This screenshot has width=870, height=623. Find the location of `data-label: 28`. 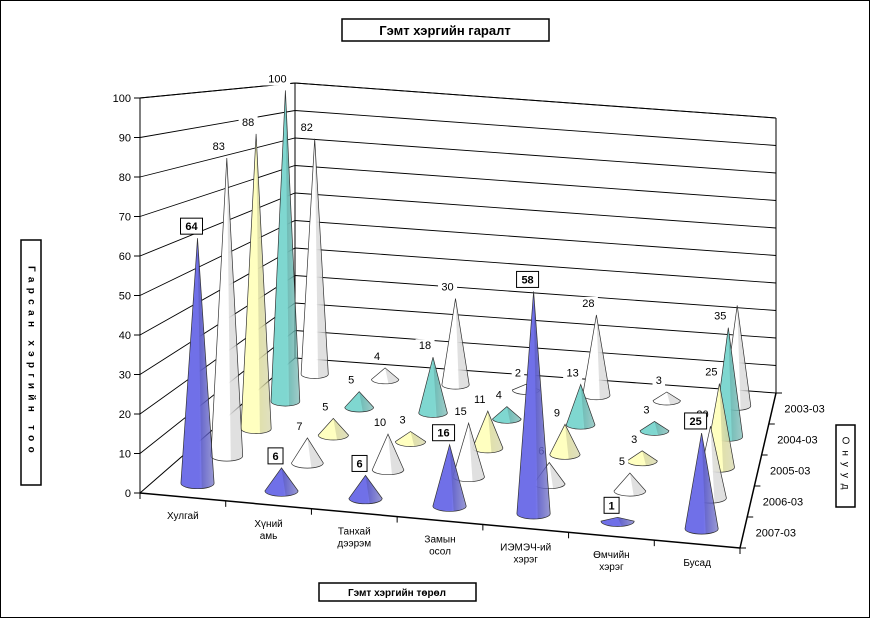

data-label: 28 is located at coordinates (588, 304).